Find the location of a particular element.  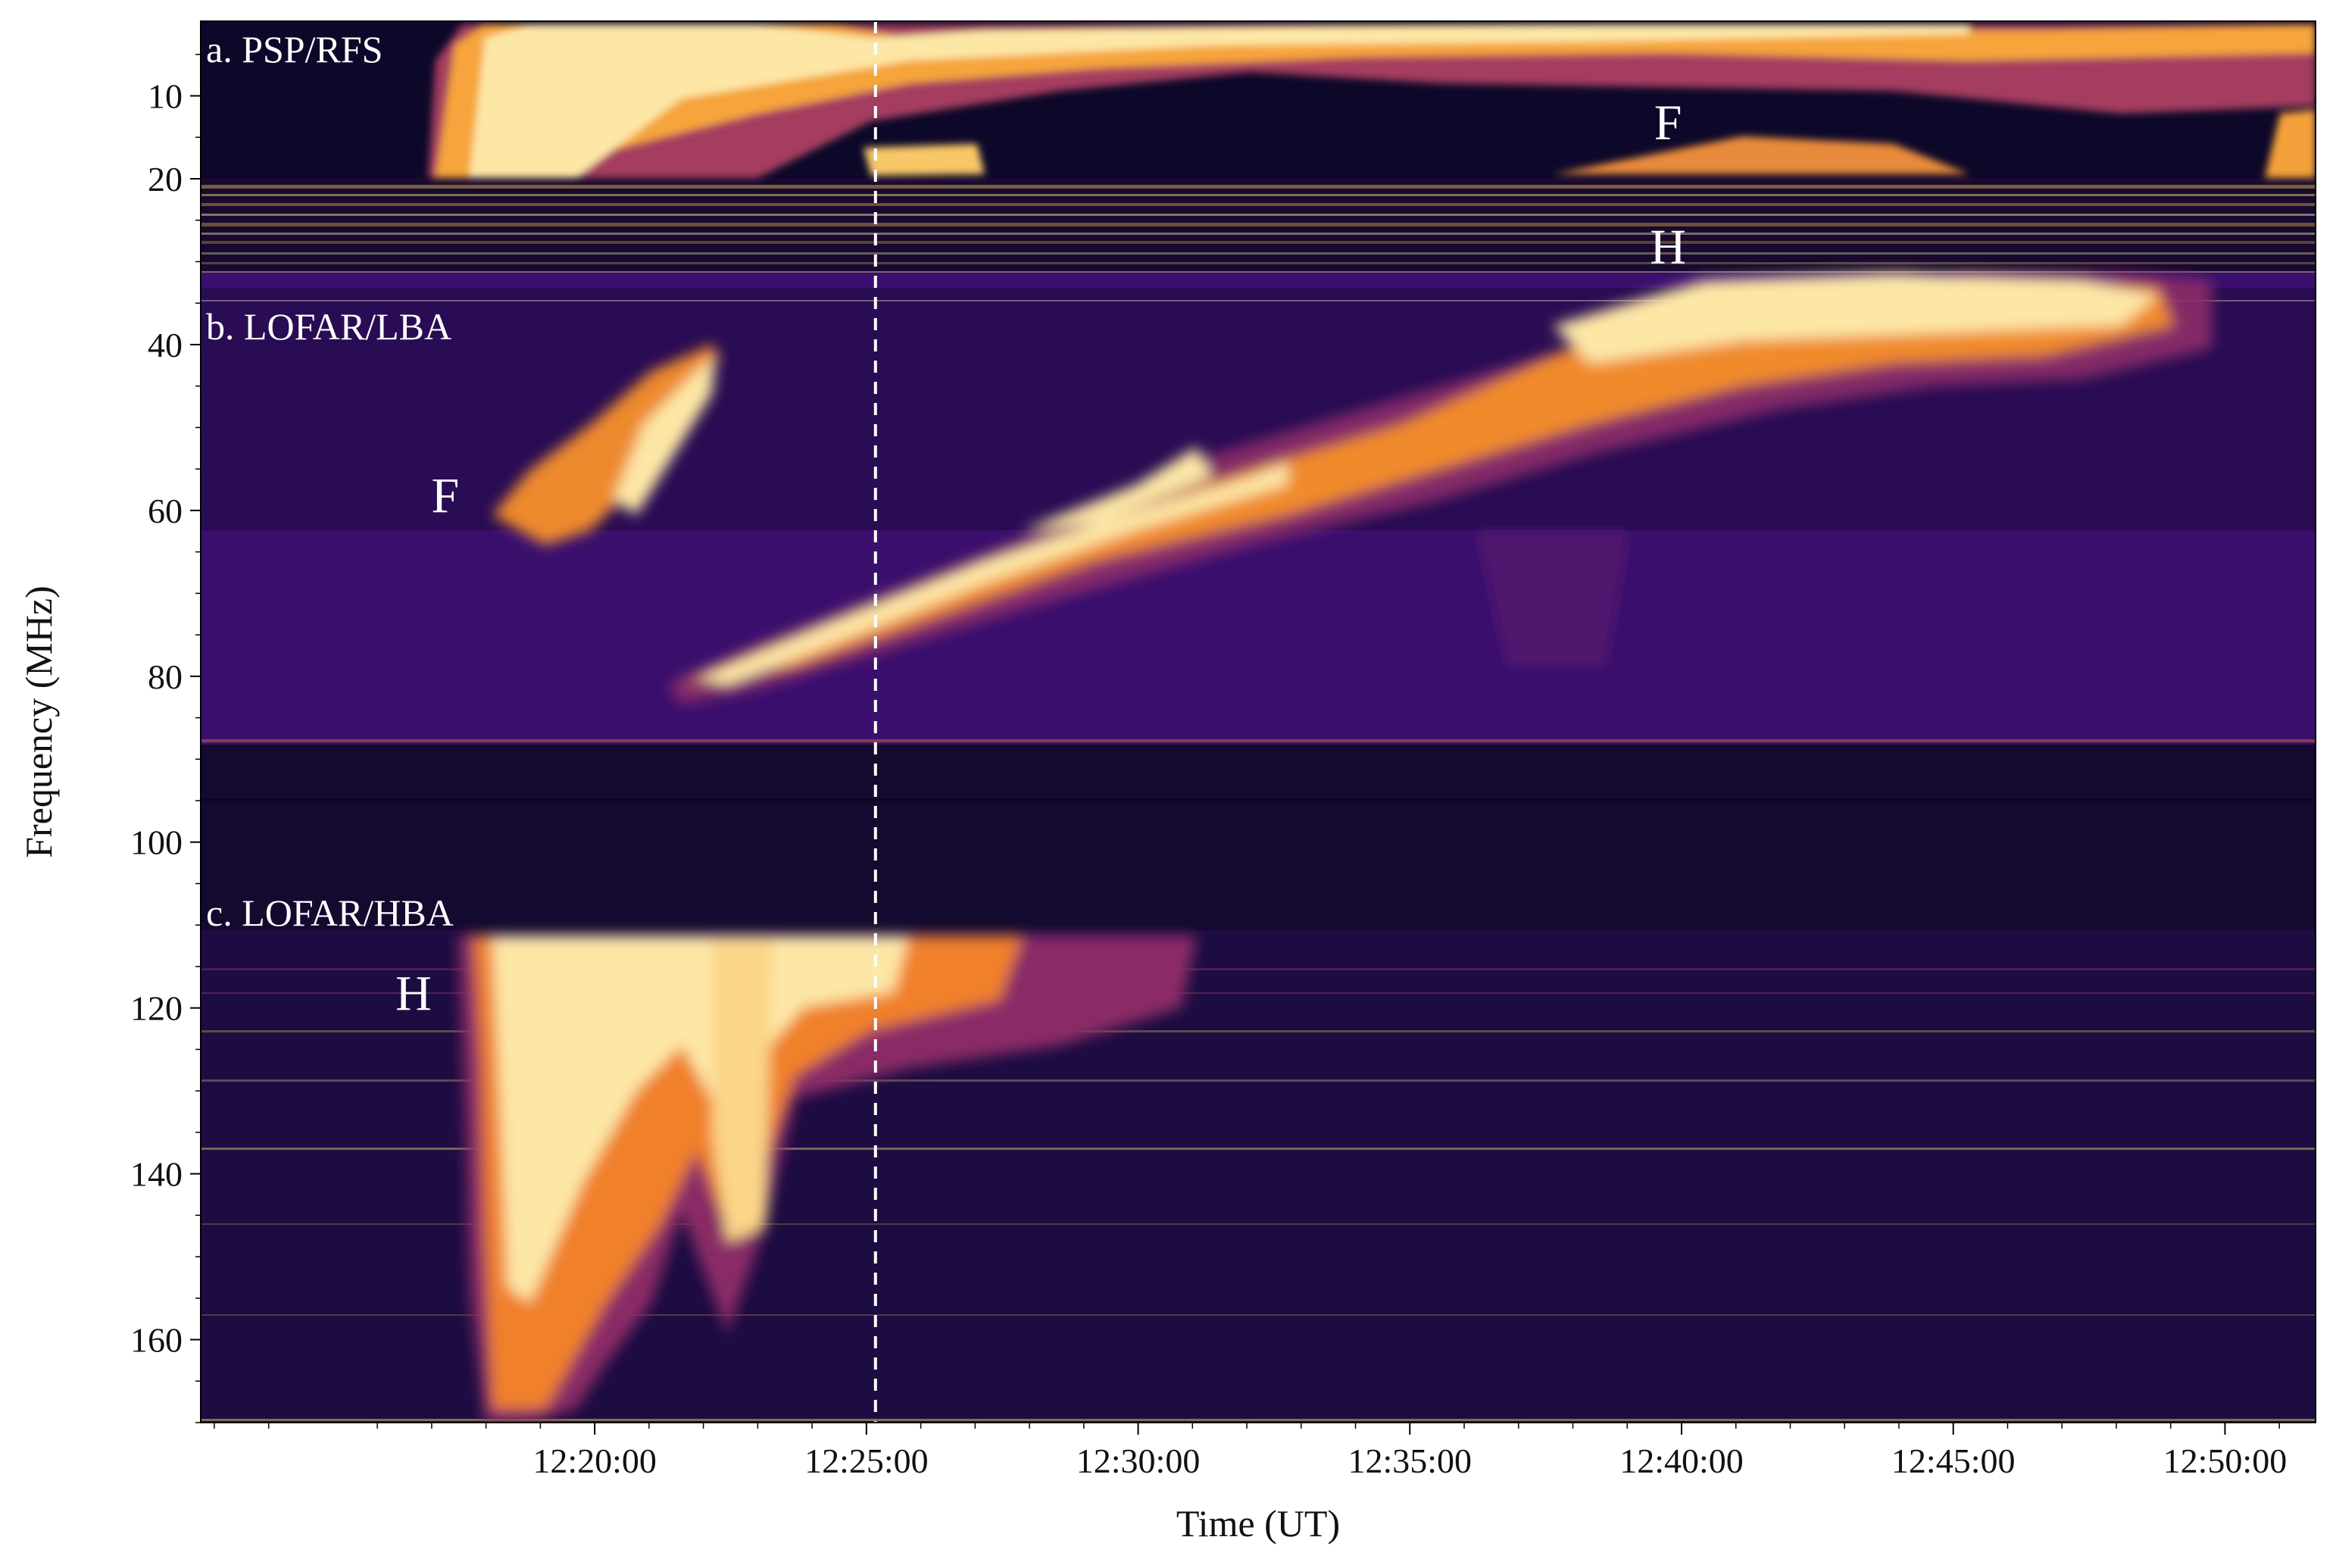

gap-band is located at coordinates (1258, 837).